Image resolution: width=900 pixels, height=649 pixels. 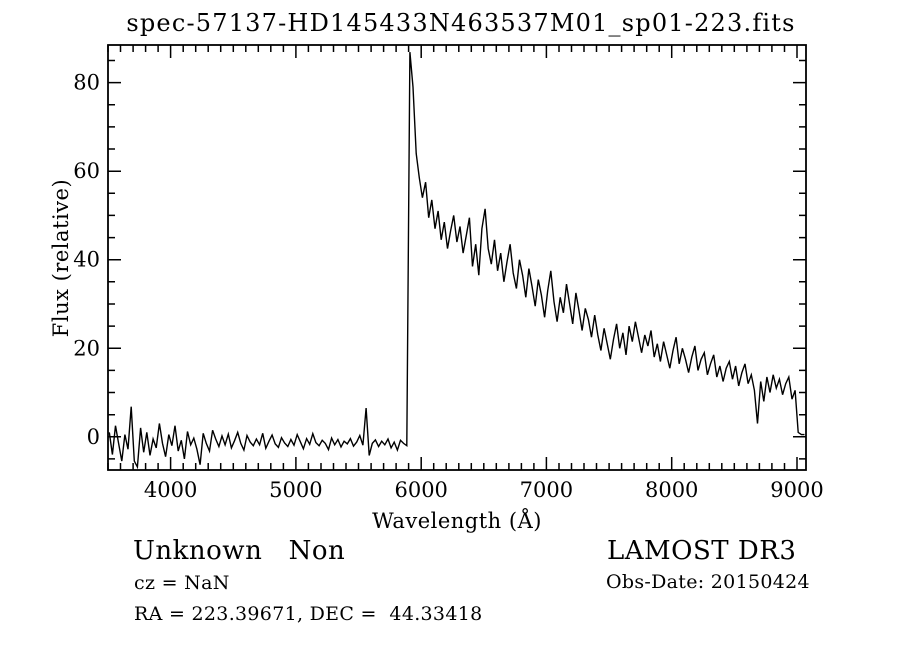 What do you see at coordinates (308, 614) in the screenshot?
I see `ra-dec-value: RA = 223.39671, DEC = 44.33418` at bounding box center [308, 614].